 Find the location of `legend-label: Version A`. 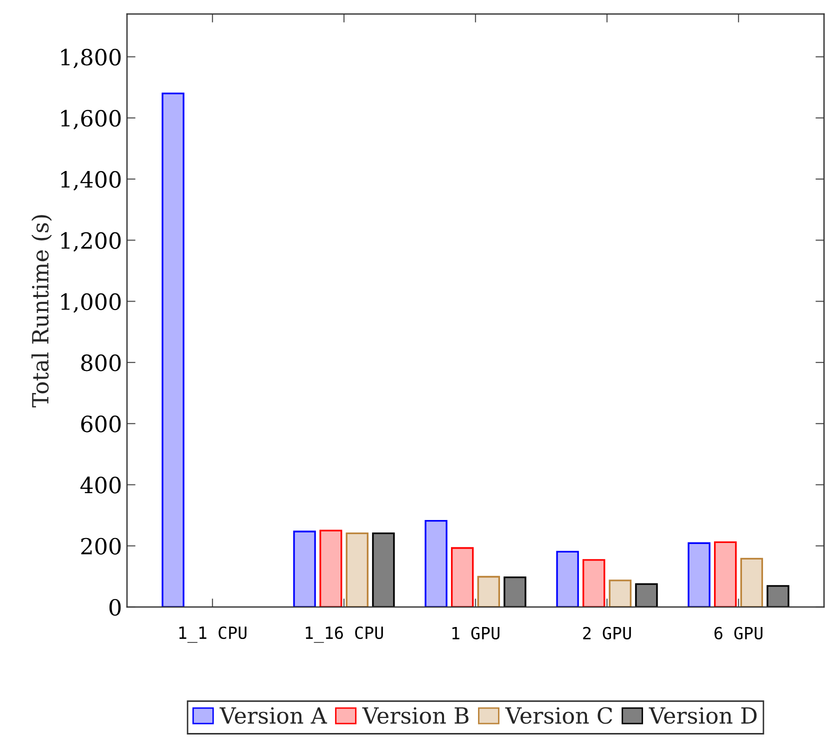

legend-label: Version A is located at coordinates (274, 715).